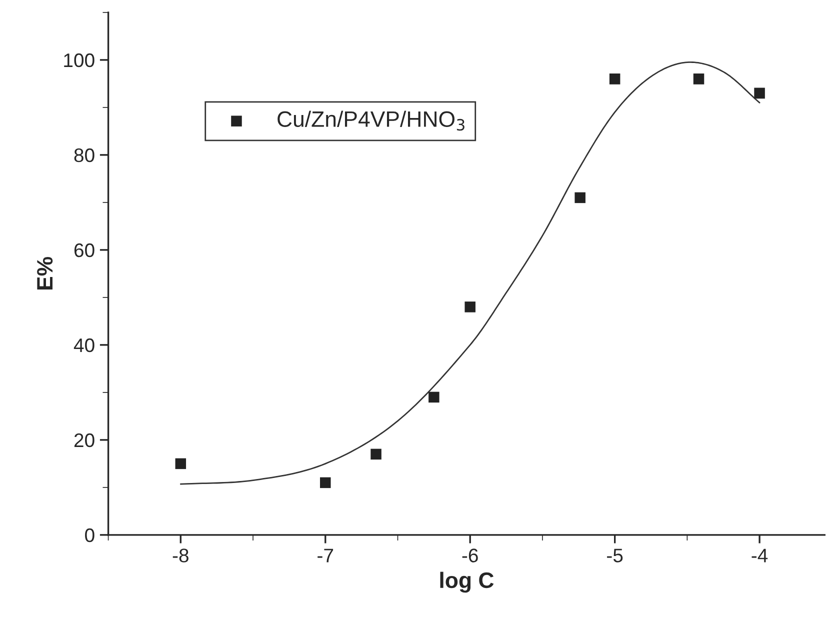  I want to click on x-tick-label: -4, so click(760, 555).